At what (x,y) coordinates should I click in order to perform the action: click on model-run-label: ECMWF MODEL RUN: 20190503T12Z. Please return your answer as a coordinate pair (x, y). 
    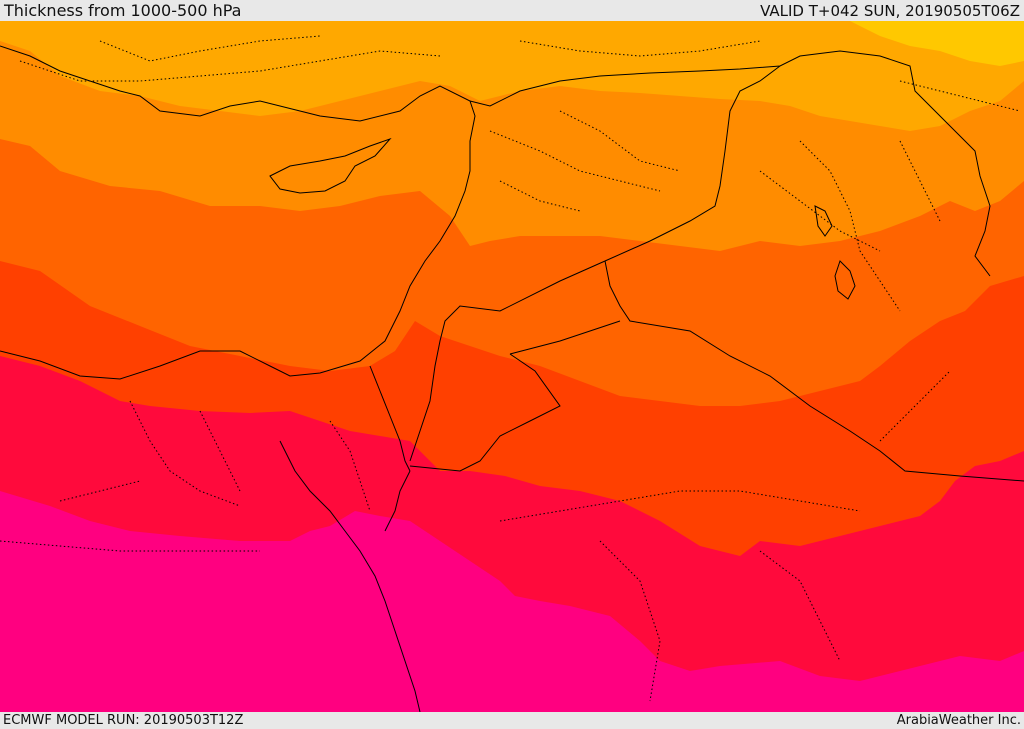
    Looking at the image, I should click on (123, 720).